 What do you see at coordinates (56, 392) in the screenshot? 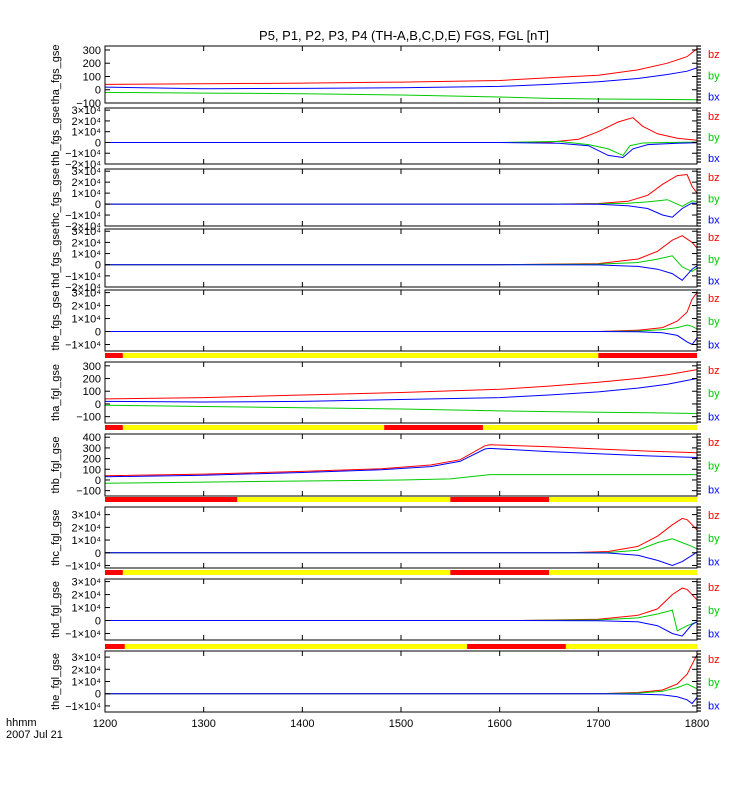
I see `y-axis-label: tha_fgl_gse` at bounding box center [56, 392].